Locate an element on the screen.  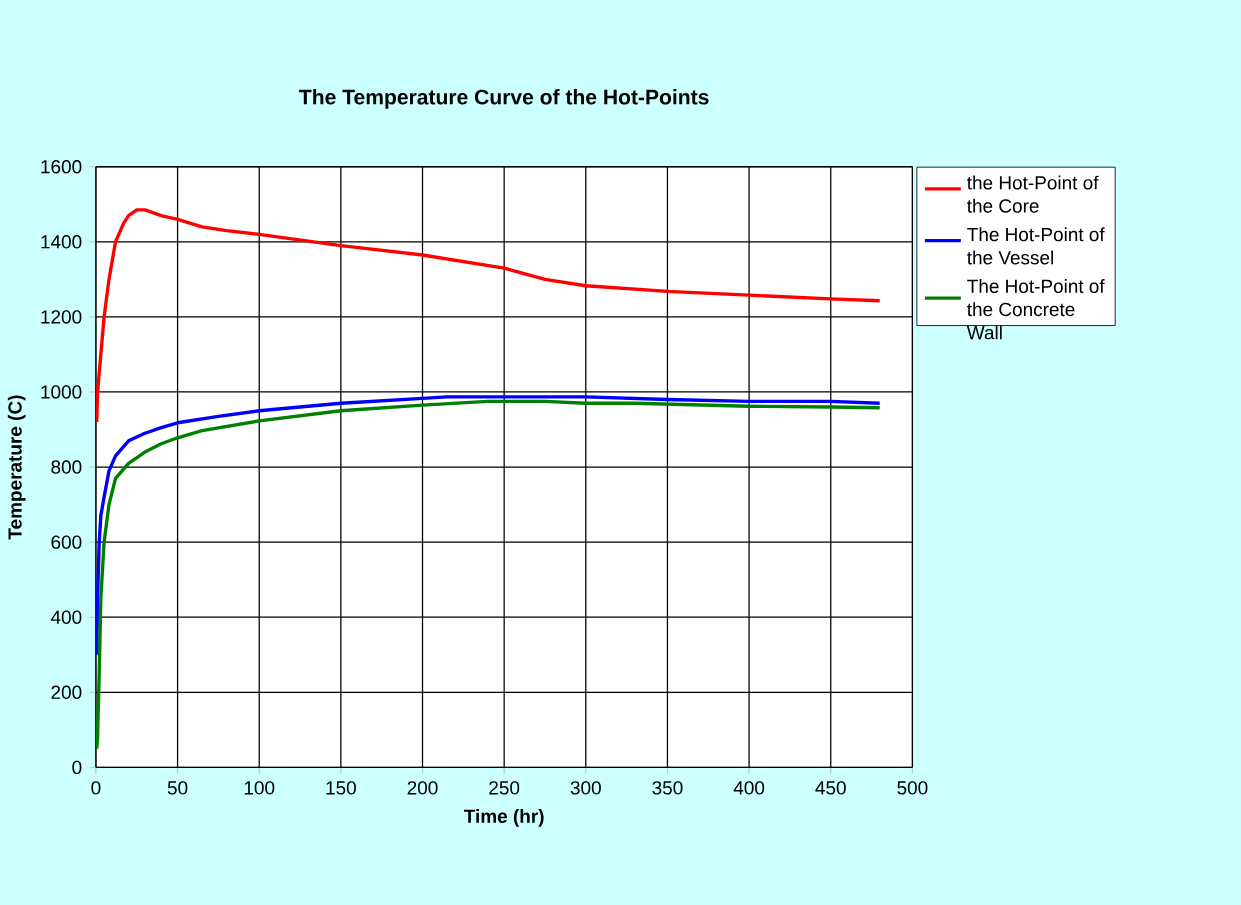
y-tick-label: 1400 is located at coordinates (61, 241).